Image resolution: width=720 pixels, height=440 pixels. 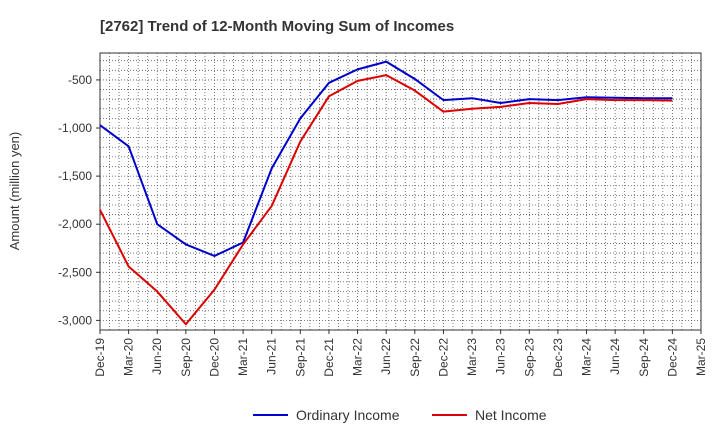 What do you see at coordinates (75, 320) in the screenshot?
I see `y-tick-label: -3,000` at bounding box center [75, 320].